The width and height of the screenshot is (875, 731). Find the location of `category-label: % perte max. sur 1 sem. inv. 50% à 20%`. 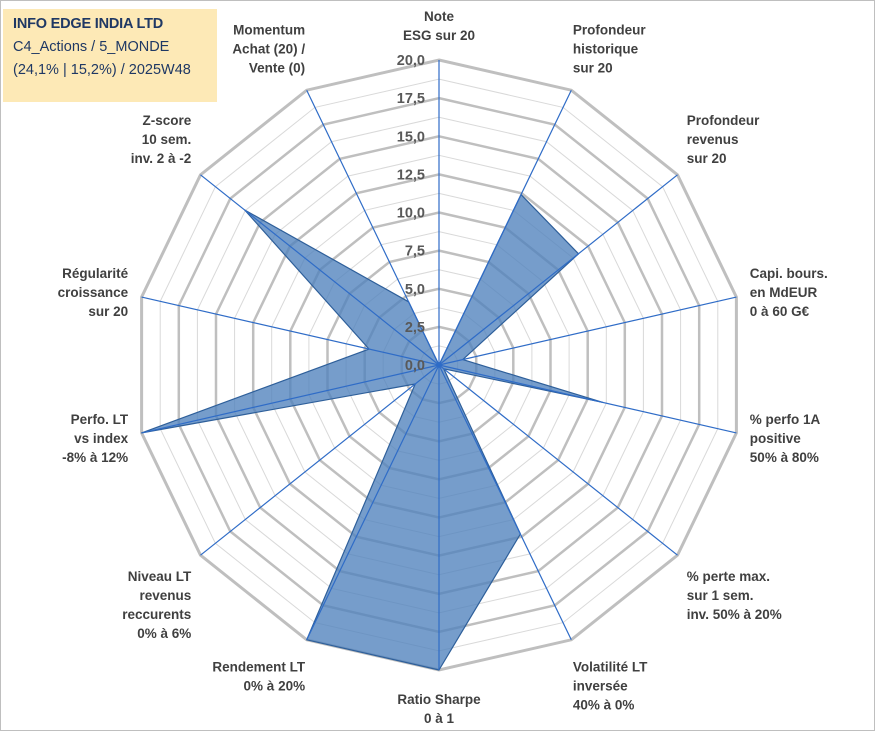

category-label: % perte max. sur 1 sem. inv. 50% à 20% is located at coordinates (734, 595).